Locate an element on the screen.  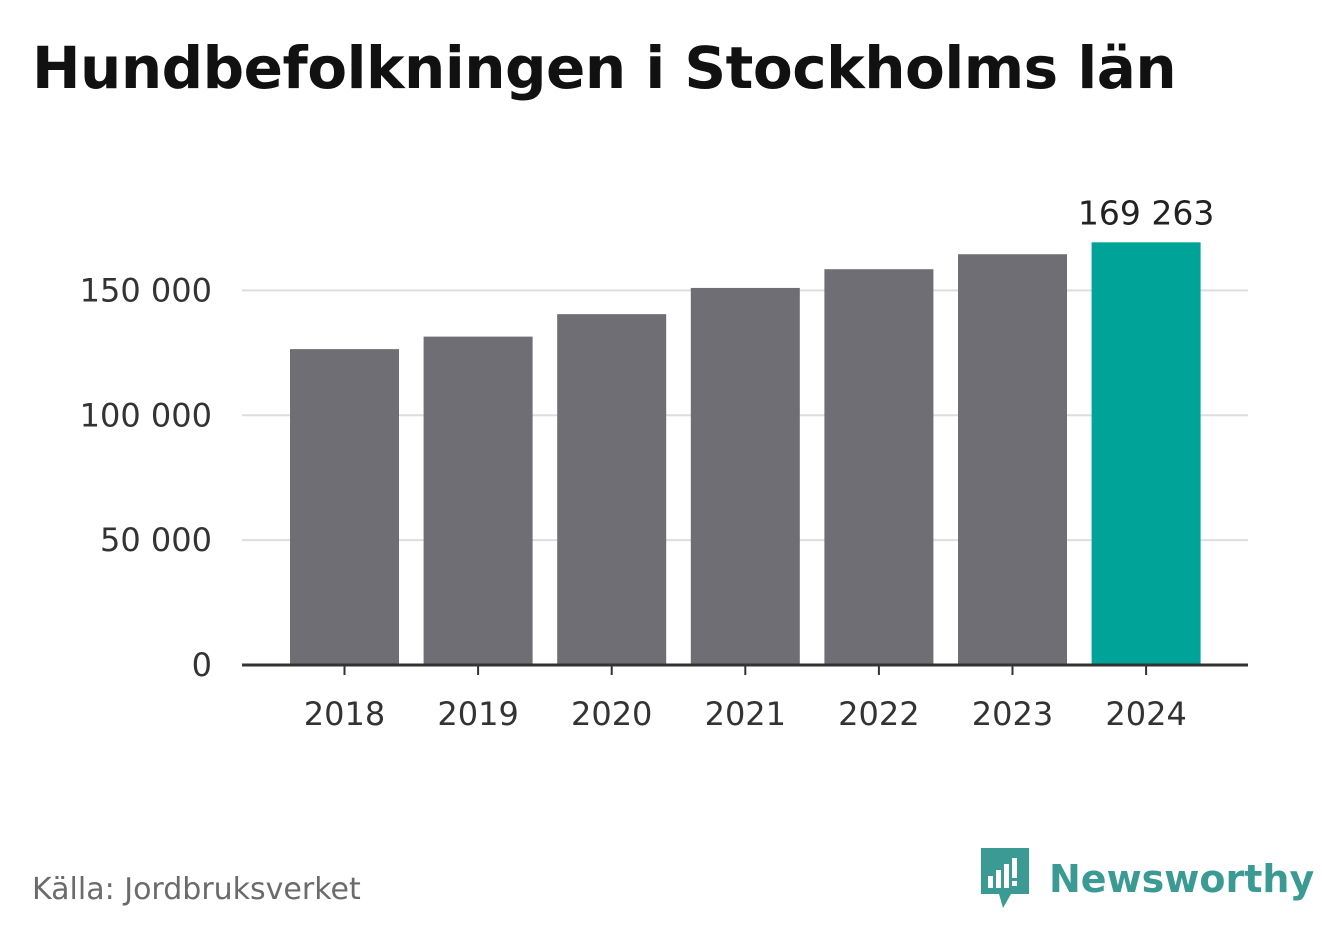
x-tick-label: 2020 is located at coordinates (611, 714).